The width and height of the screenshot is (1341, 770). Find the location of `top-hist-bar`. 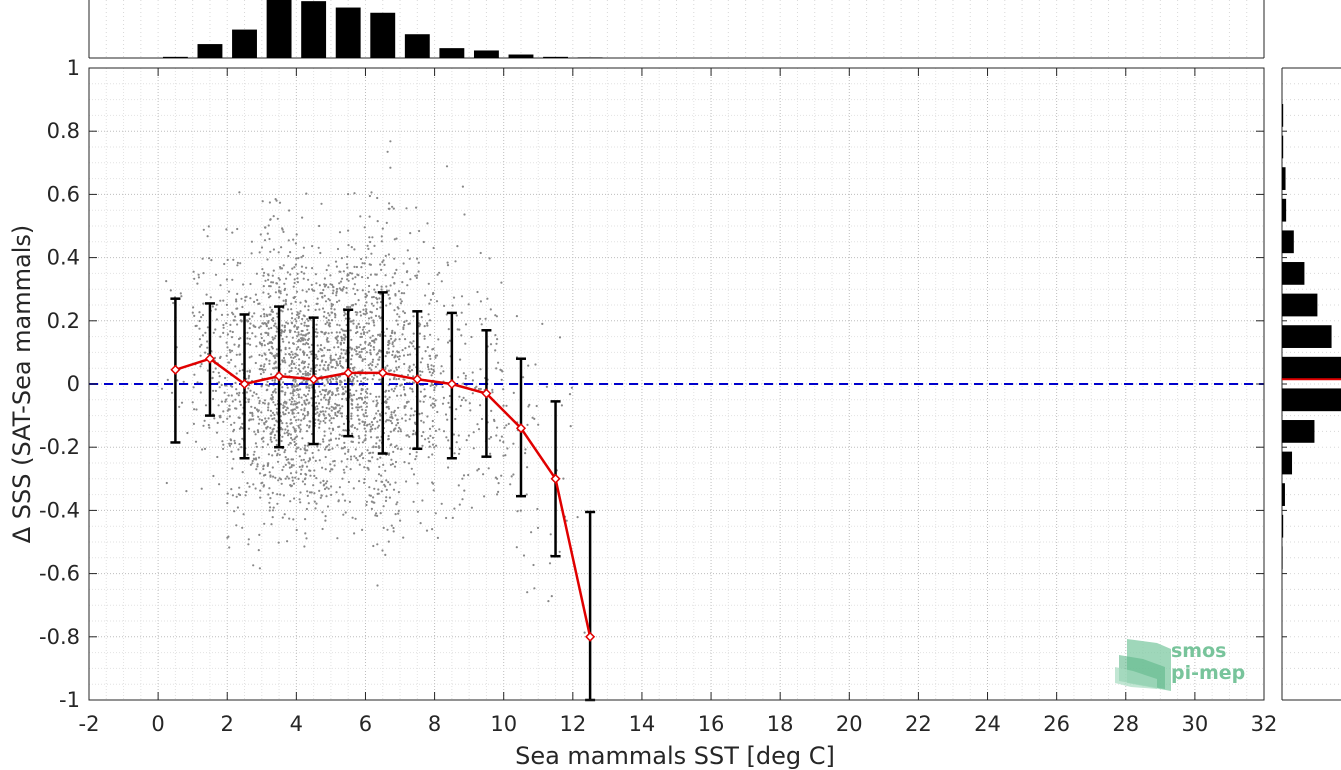

top-hist-bar is located at coordinates (555, 57).